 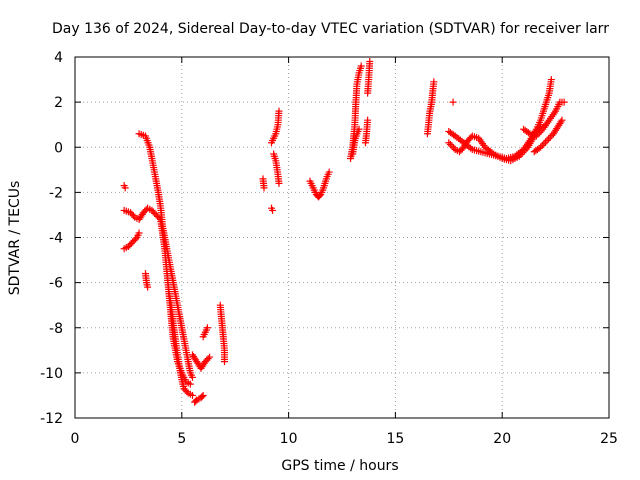 I want to click on y-tick-label: 2, so click(x=58, y=103).